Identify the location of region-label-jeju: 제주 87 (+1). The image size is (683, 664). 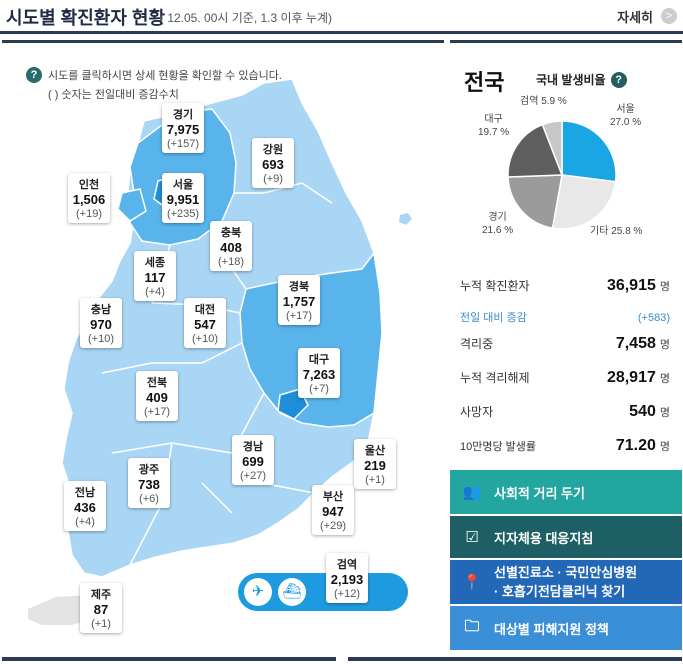
(101, 608).